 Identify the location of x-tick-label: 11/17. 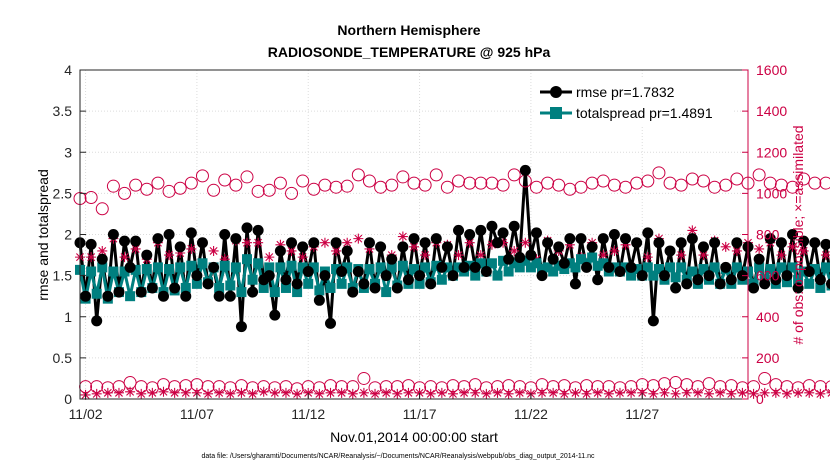
(420, 414).